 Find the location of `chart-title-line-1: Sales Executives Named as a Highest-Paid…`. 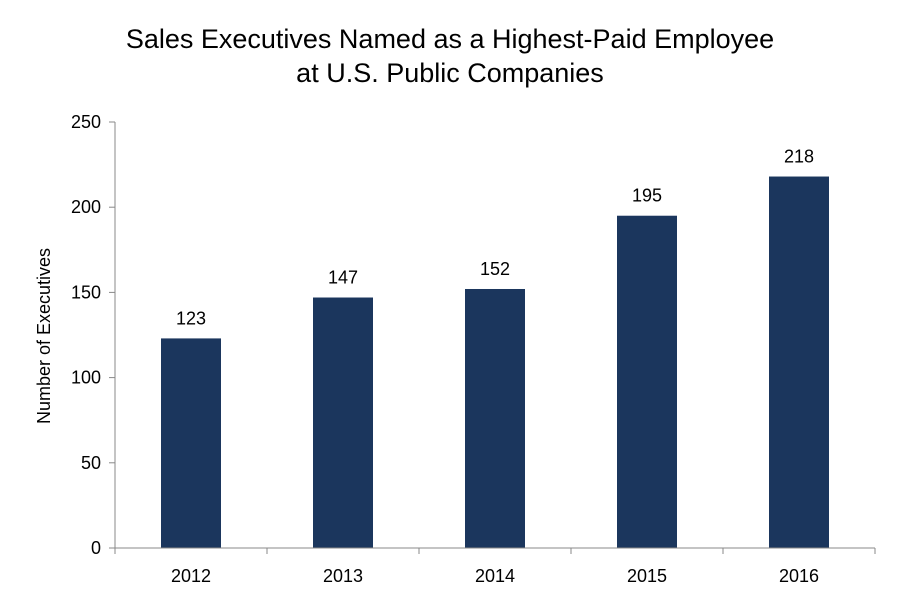

chart-title-line-1: Sales Executives Named as a Highest-Paid… is located at coordinates (450, 39).